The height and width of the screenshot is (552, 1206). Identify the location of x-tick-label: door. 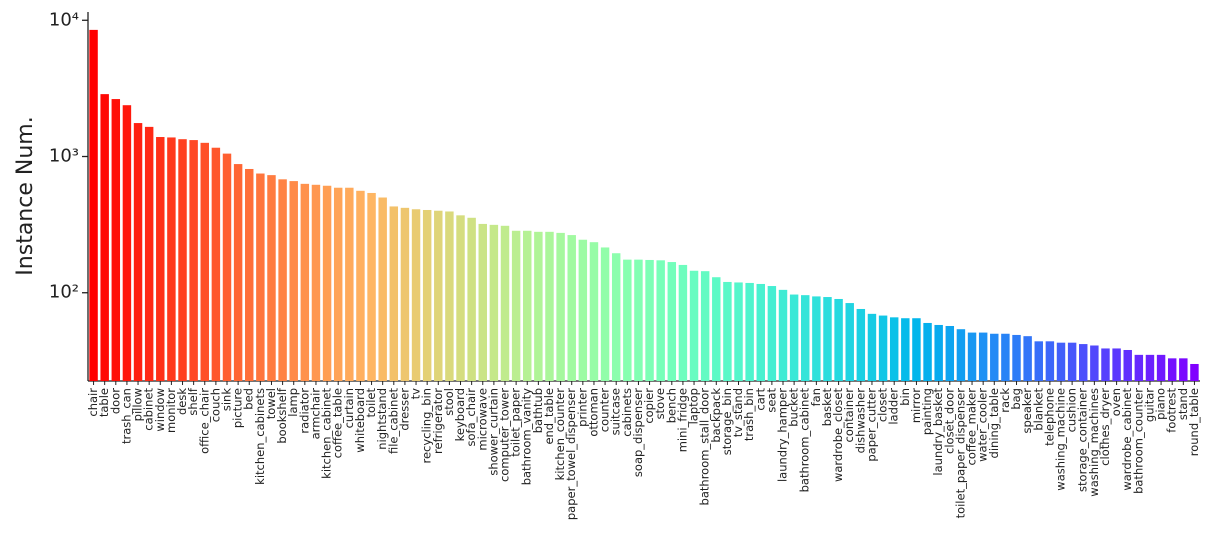
(115, 401).